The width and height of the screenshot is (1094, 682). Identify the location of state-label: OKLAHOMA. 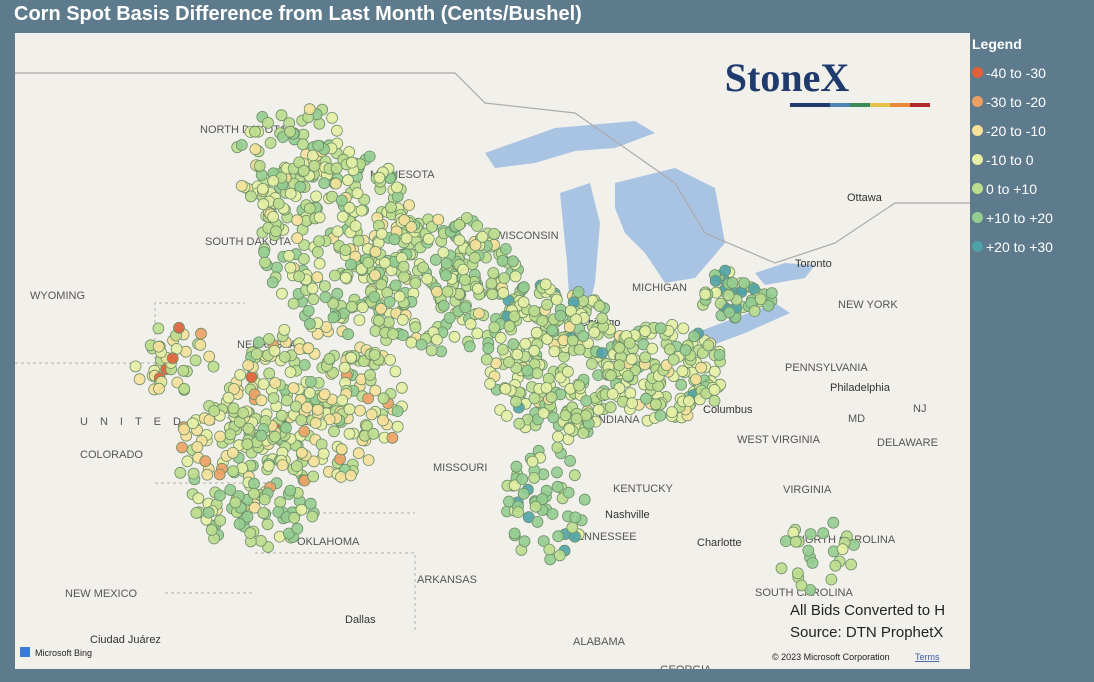
(328, 542).